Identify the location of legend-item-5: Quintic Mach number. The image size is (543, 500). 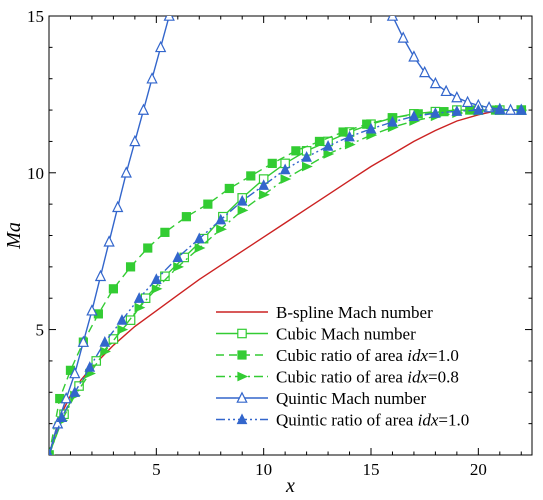
(321, 398).